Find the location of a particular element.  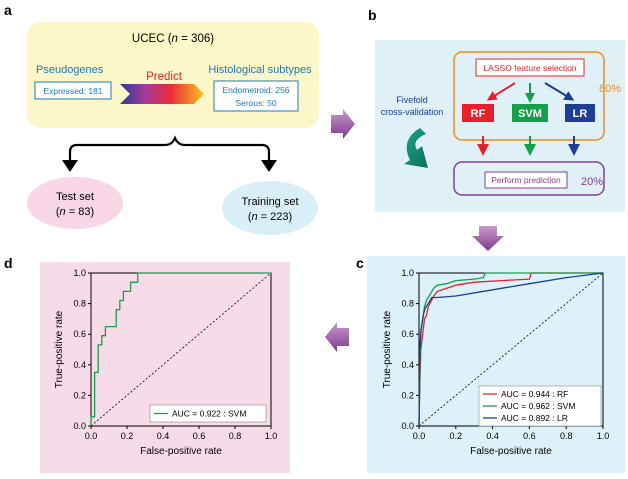

legend-entry: AUC = 0.944 : RF is located at coordinates (534, 394).